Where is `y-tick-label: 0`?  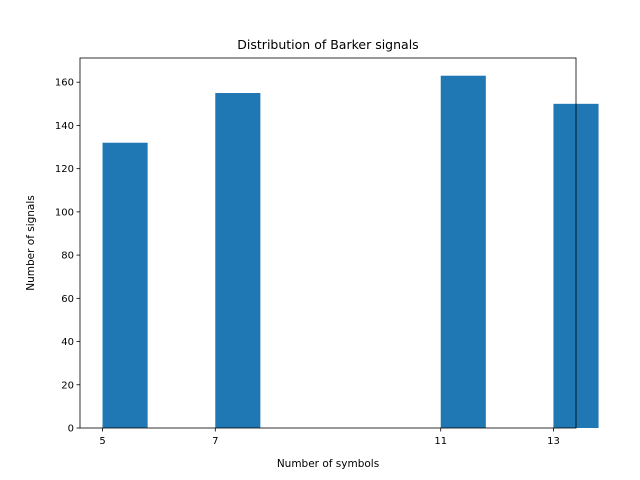
y-tick-label: 0 is located at coordinates (71, 429).